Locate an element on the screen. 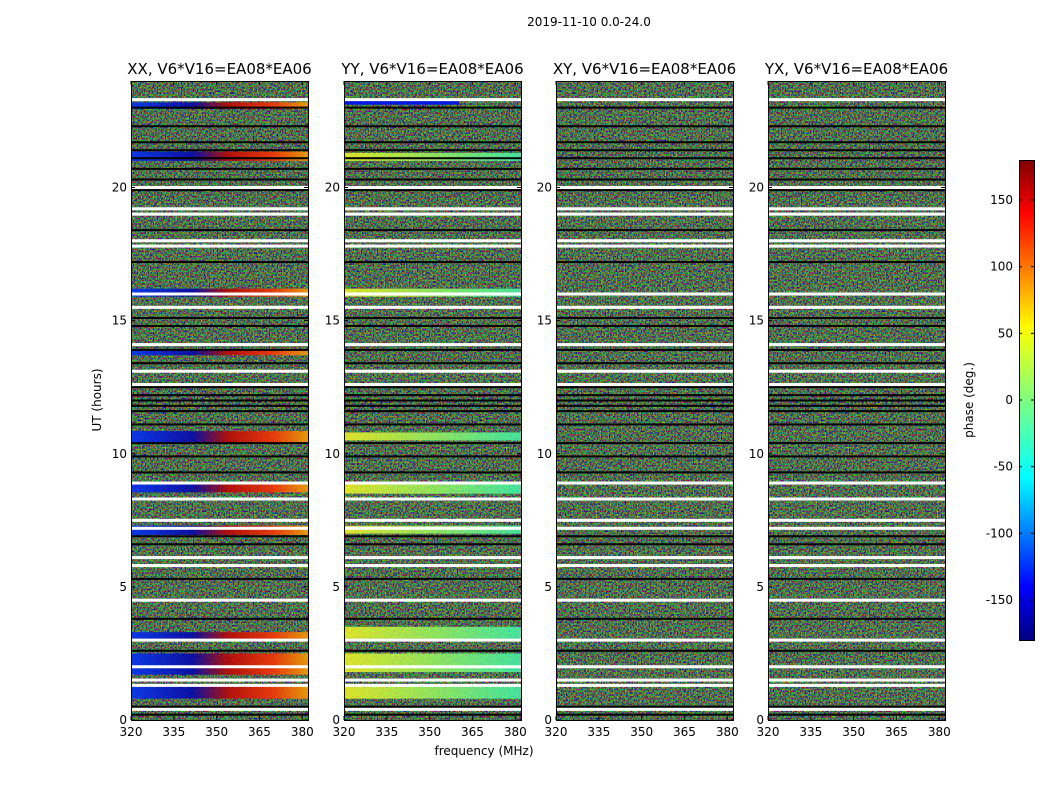  colorbar-gradient is located at coordinates (1026, 400).